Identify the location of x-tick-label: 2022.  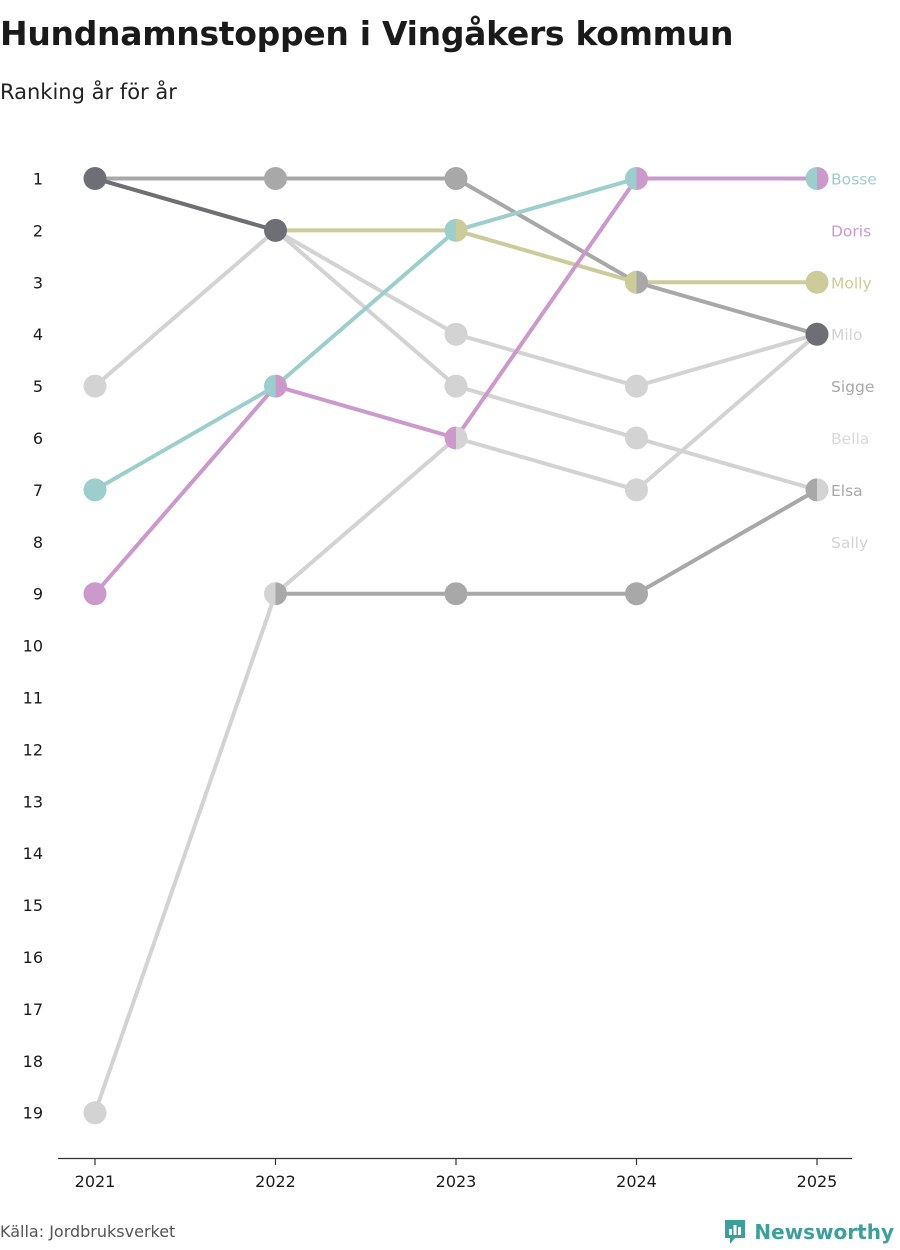
(275, 1181).